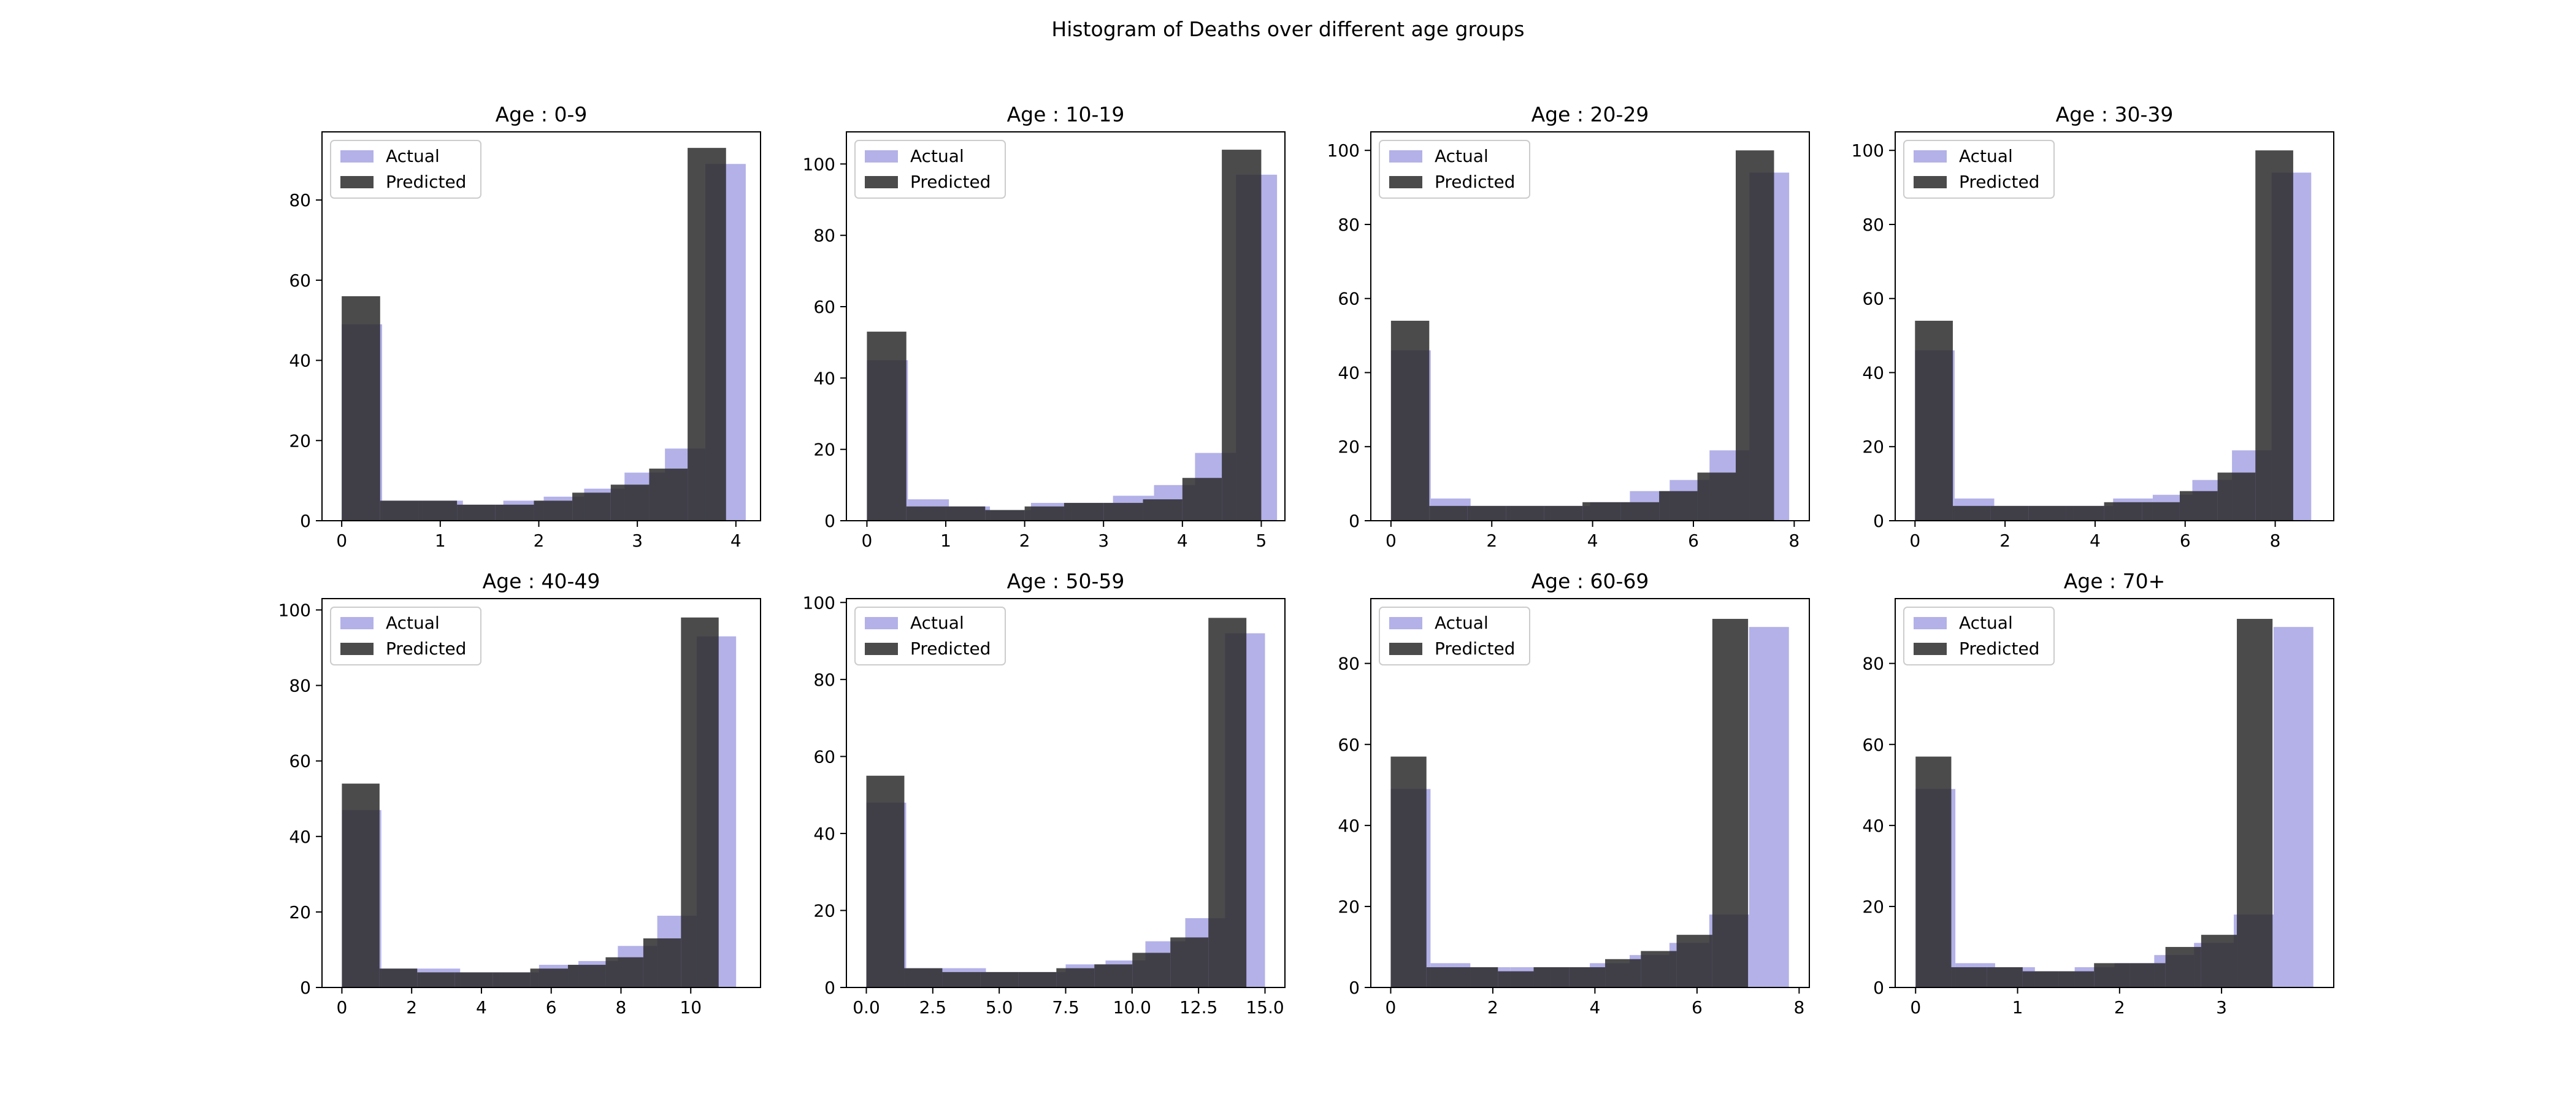  I want to click on subplot-title: Age : 0-9, so click(542, 114).